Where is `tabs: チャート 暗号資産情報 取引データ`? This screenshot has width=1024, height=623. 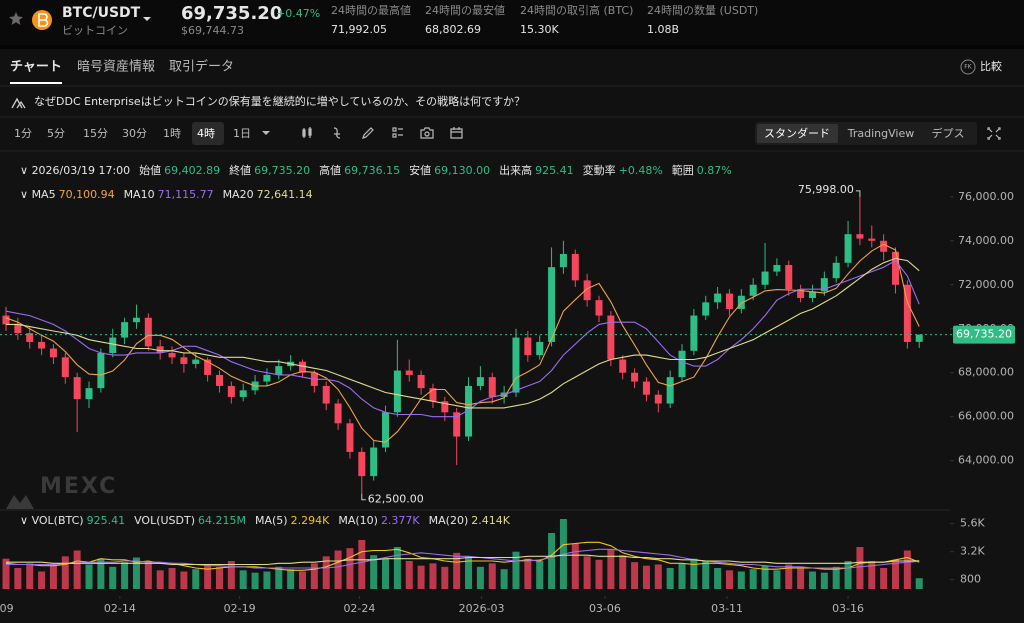 tabs: チャート 暗号資産情報 取引データ is located at coordinates (122, 67).